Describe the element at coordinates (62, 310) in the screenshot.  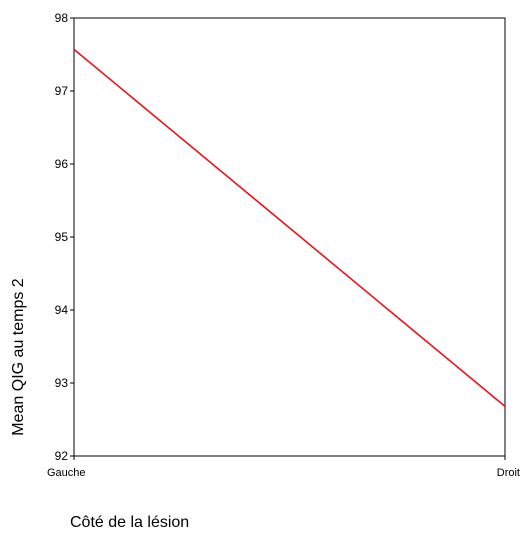
I see `y-tick-label: 94` at that location.